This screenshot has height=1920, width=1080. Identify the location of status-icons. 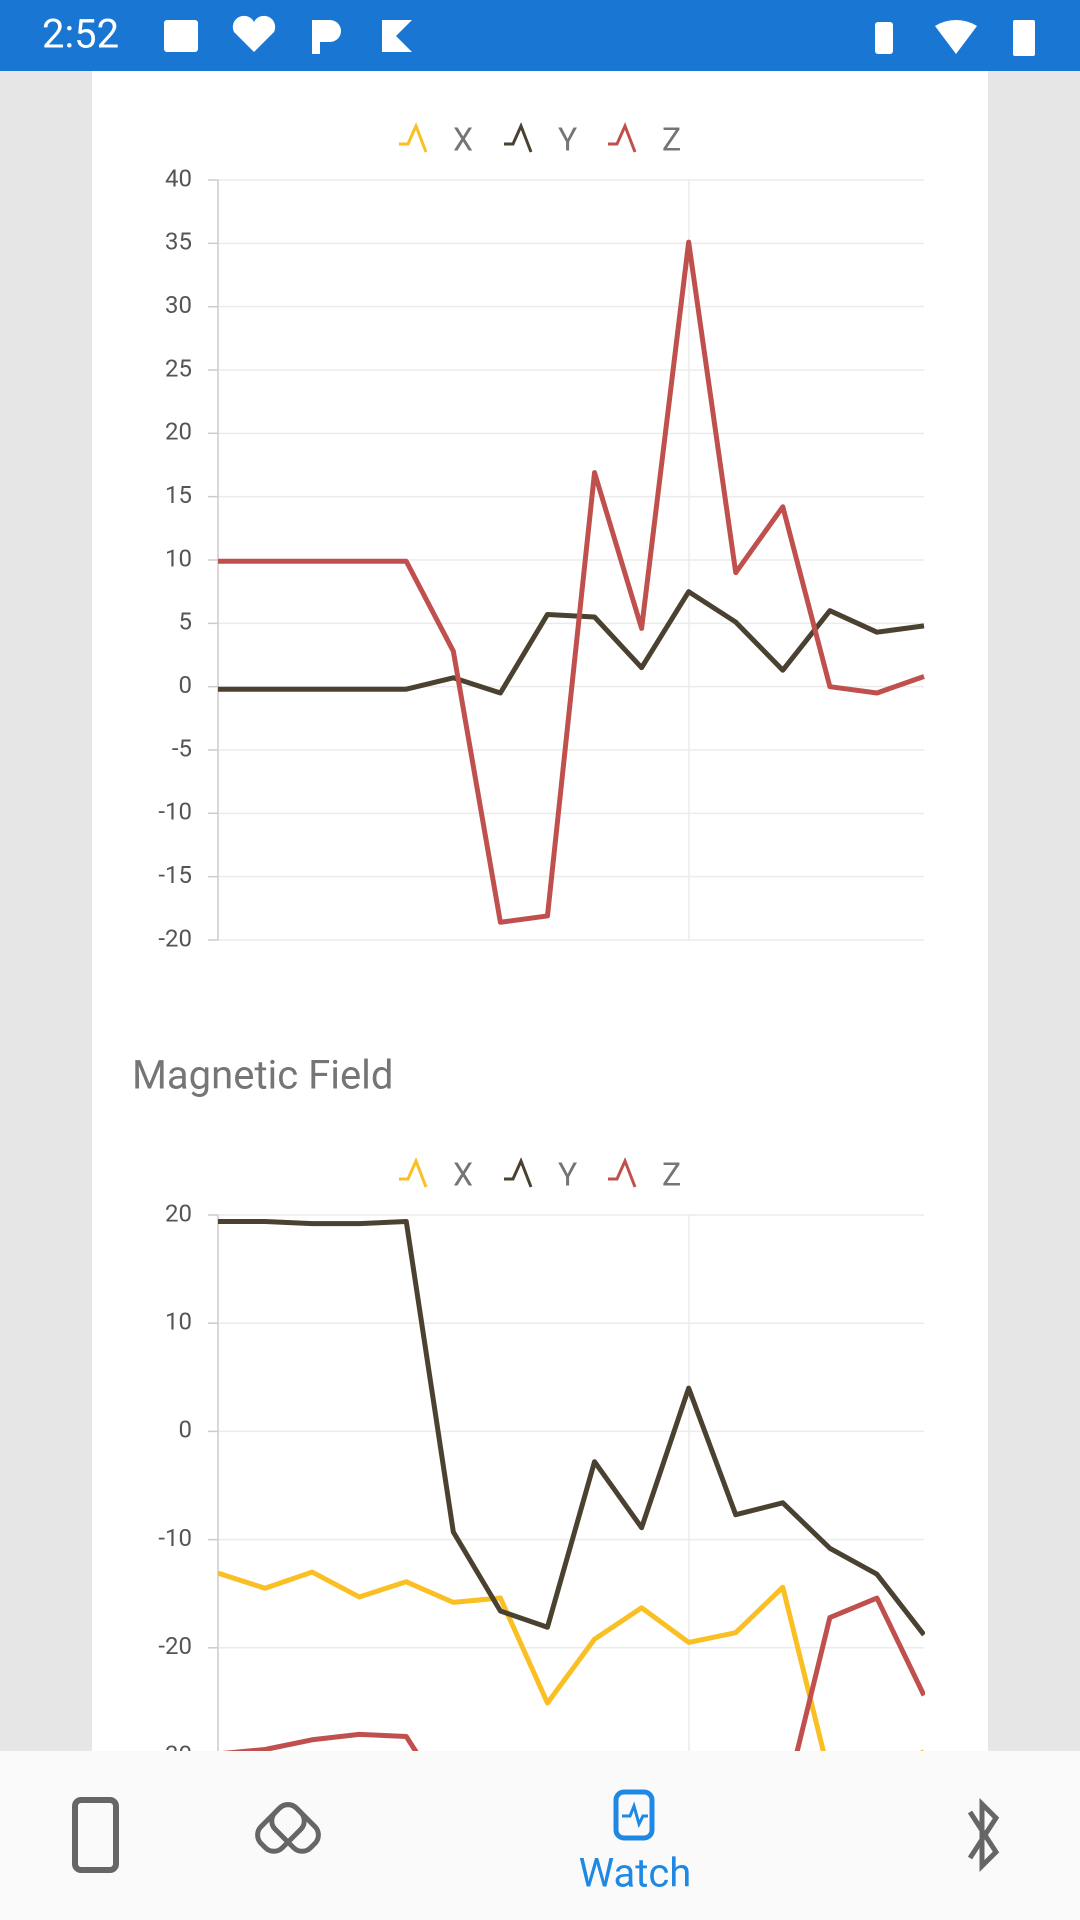
(599, 35).